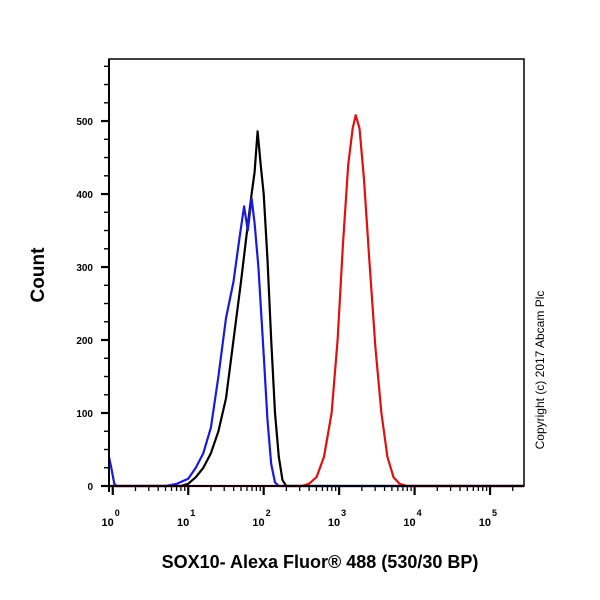 Image resolution: width=600 pixels, height=600 pixels. Describe the element at coordinates (92, 279) in the screenshot. I see `y-axis-ticks: 0 100 200 300 400 500` at that location.